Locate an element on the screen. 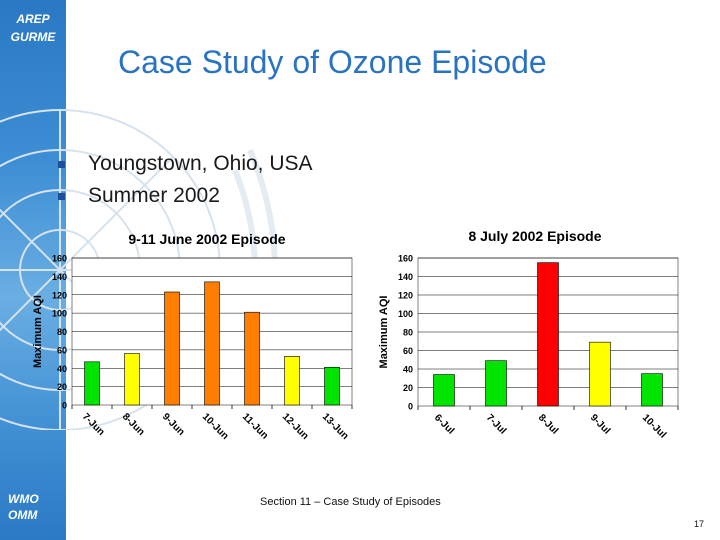 This screenshot has height=540, width=720. x-tick-label: 13-Jun is located at coordinates (335, 426).